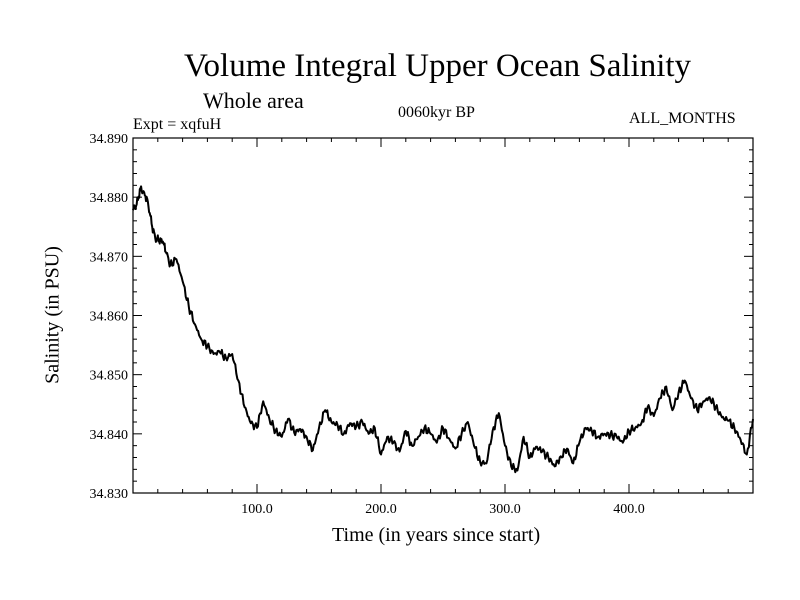 This screenshot has width=800, height=600. What do you see at coordinates (109, 198) in the screenshot?
I see `y-tick-label: 34.880` at bounding box center [109, 198].